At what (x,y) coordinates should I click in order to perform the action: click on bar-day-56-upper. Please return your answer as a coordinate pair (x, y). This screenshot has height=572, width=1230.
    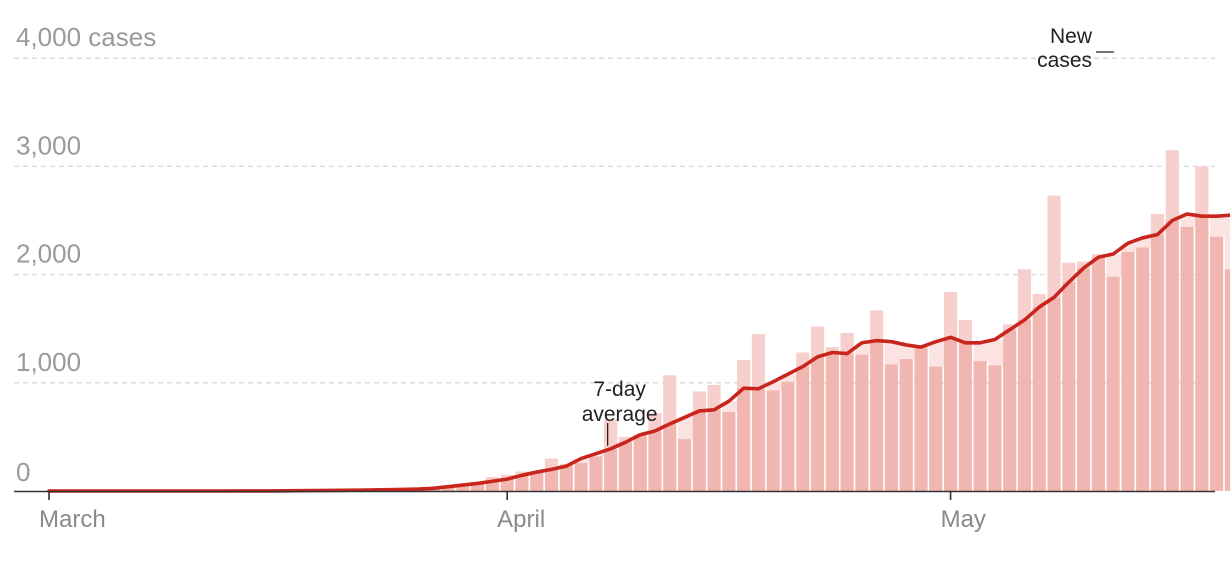
    Looking at the image, I should click on (877, 325).